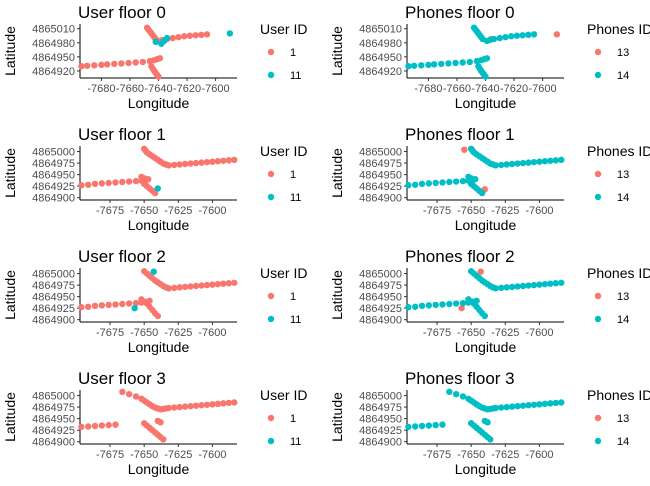 The image size is (650, 486). What do you see at coordinates (457, 89) in the screenshot?
I see `x-tick-label: -7660` at bounding box center [457, 89].